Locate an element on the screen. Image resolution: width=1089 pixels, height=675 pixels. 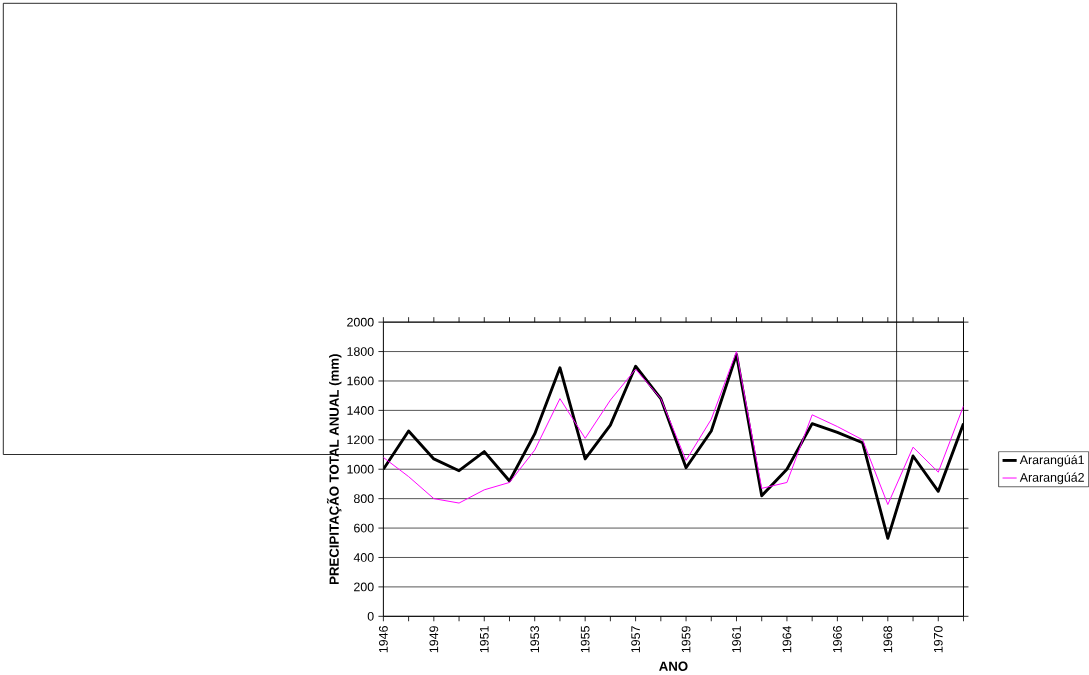
y-tick-label: 2000 is located at coordinates (360, 322).